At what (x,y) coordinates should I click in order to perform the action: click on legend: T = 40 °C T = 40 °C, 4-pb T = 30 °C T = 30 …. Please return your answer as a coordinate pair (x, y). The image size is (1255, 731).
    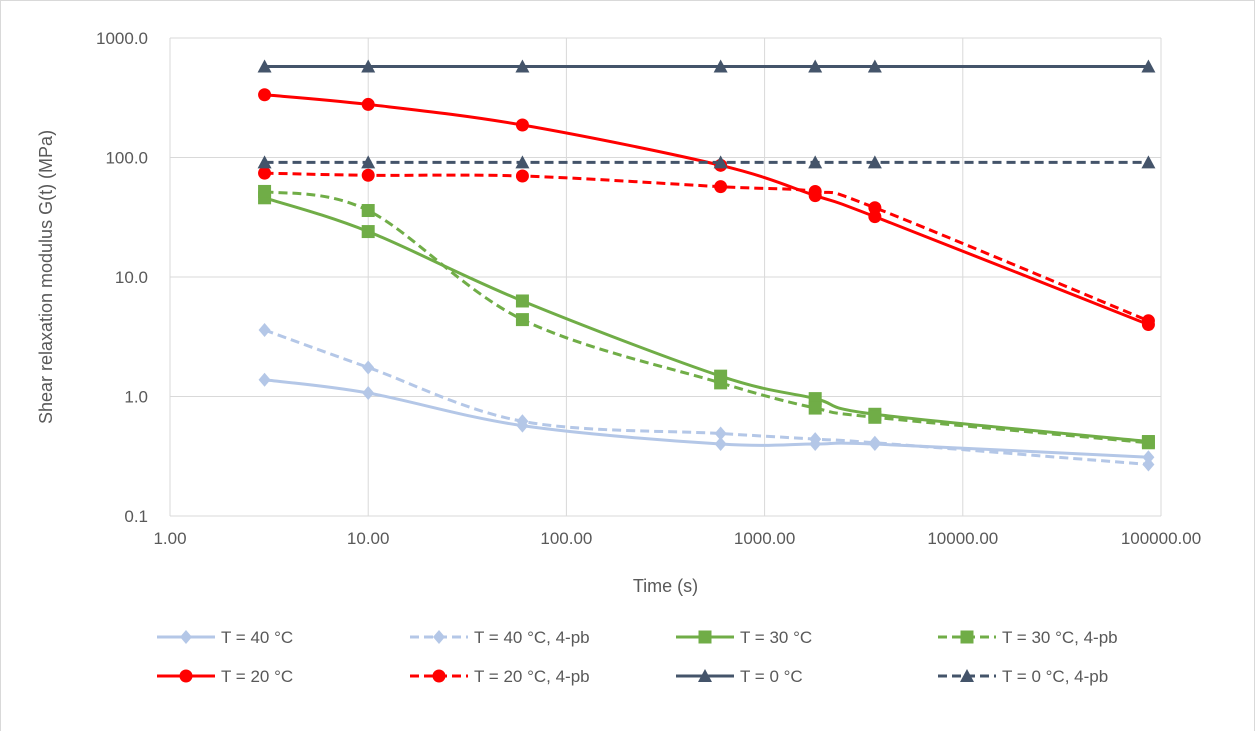
    Looking at the image, I should click on (637, 657).